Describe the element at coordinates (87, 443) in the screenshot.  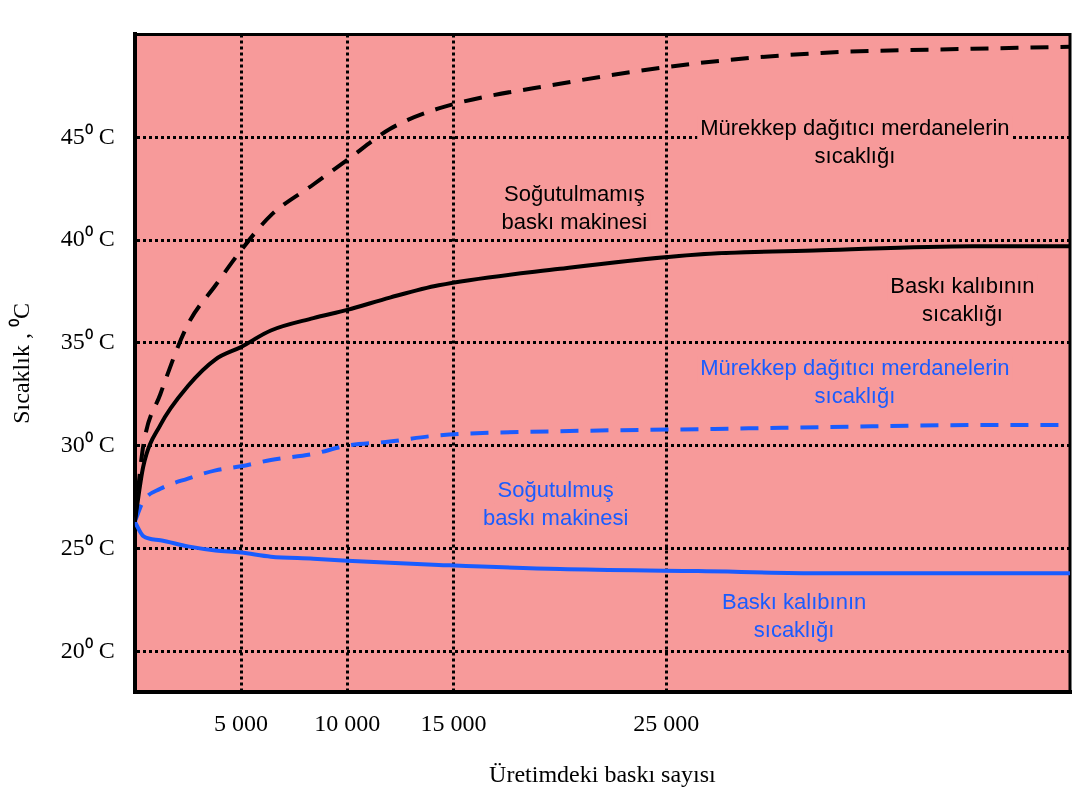
I see `y-tick-label: 30⁰ C` at that location.